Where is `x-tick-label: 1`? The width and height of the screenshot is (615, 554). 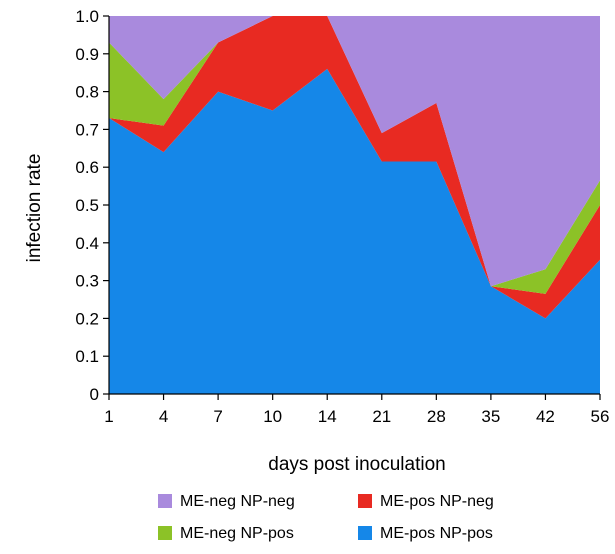
x-tick-label: 1 is located at coordinates (108, 416).